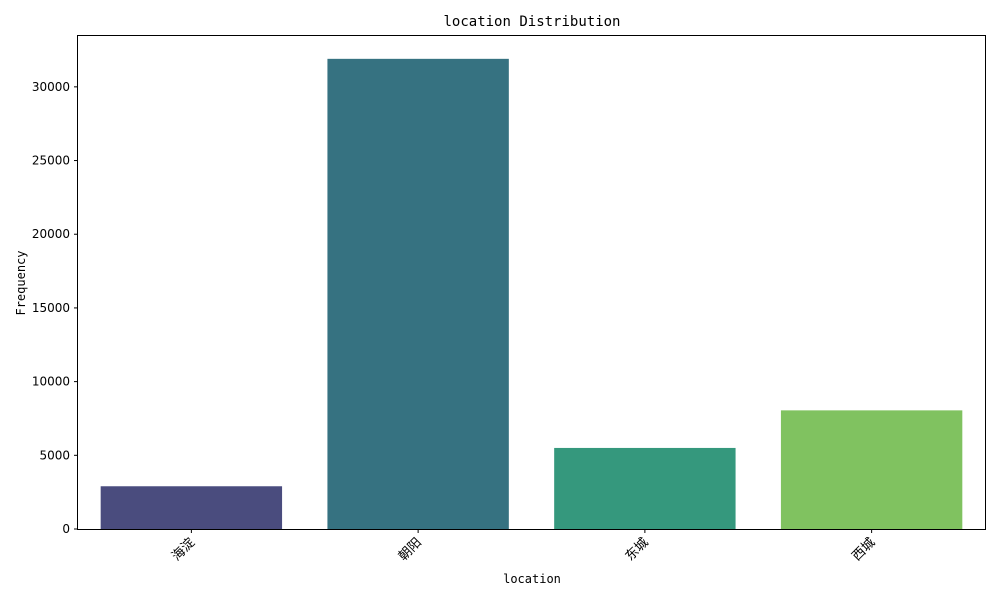  Describe the element at coordinates (66, 529) in the screenshot. I see `y-tick-label: 0` at that location.